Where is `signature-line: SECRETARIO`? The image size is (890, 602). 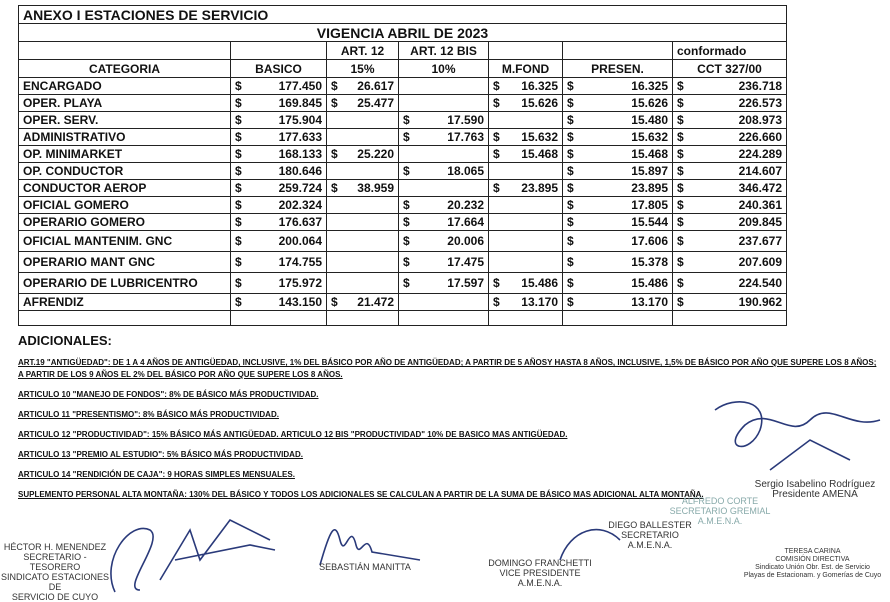 signature-line: SECRETARIO is located at coordinates (650, 535).